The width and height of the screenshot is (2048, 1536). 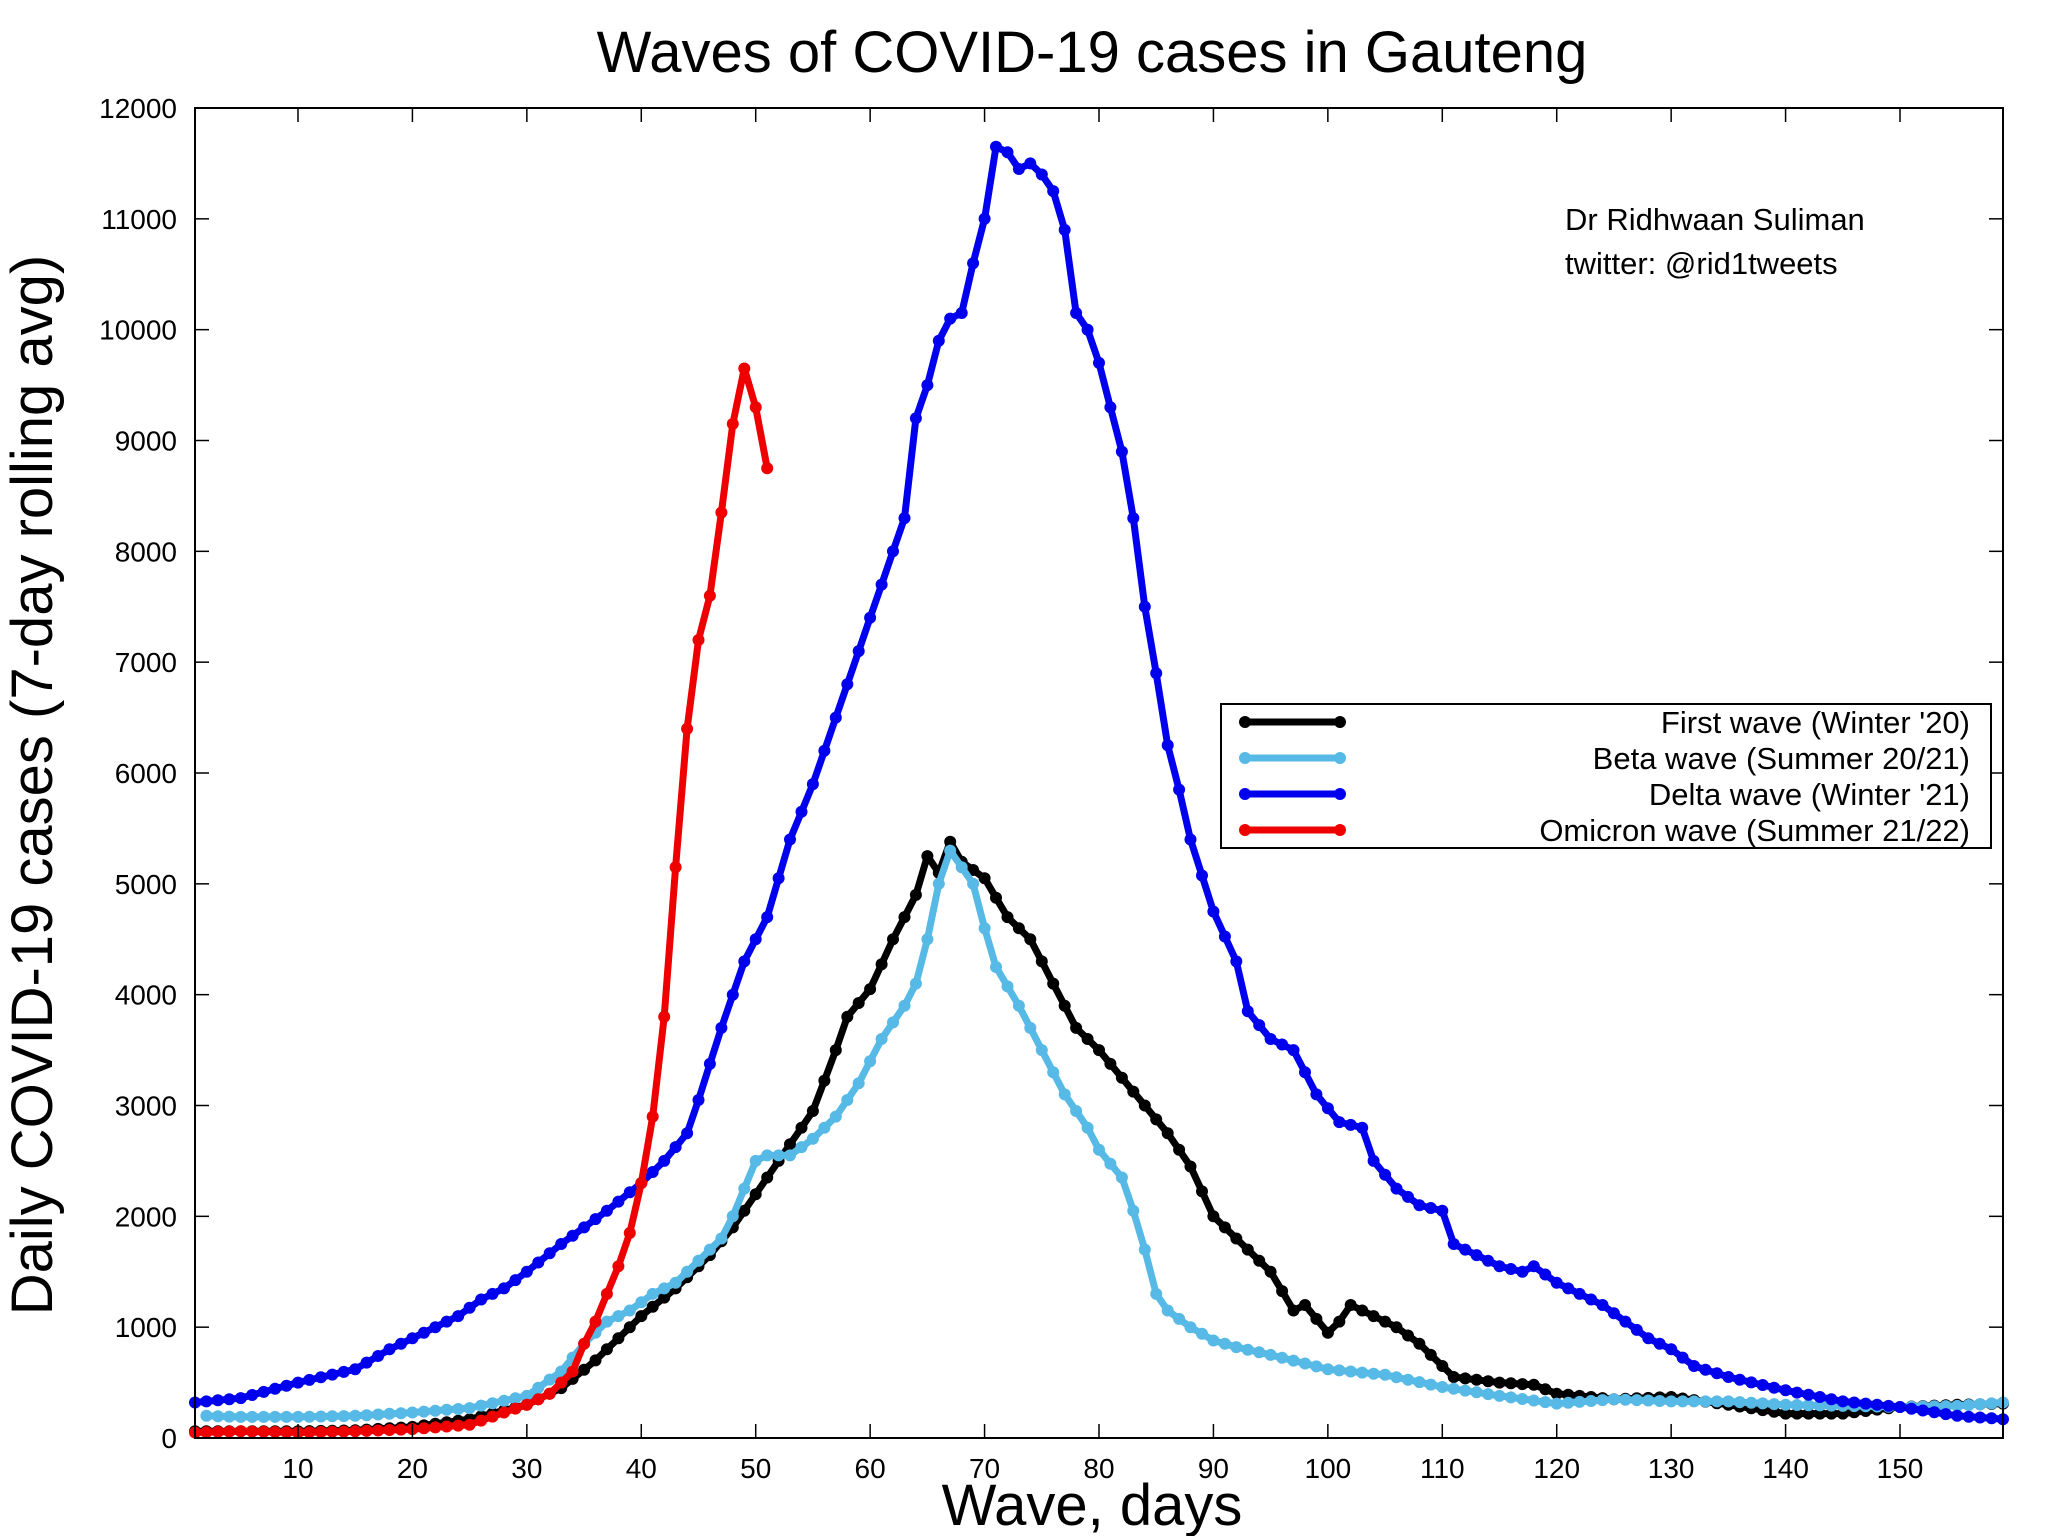 I want to click on x-tick-label: 60, so click(x=870, y=1468).